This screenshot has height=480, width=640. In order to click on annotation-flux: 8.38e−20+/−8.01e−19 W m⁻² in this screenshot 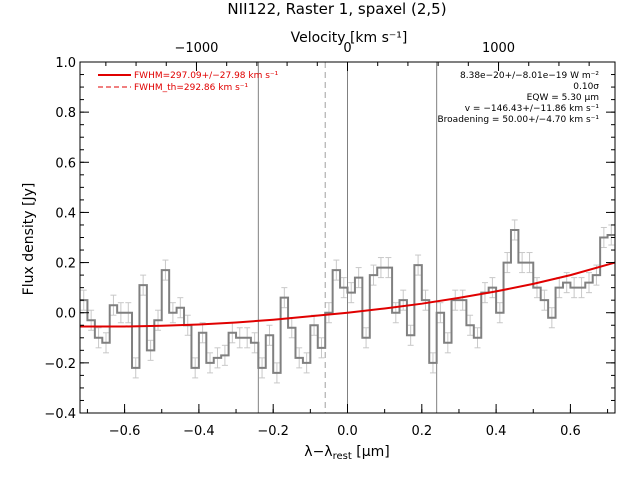, I will do `click(529, 76)`.